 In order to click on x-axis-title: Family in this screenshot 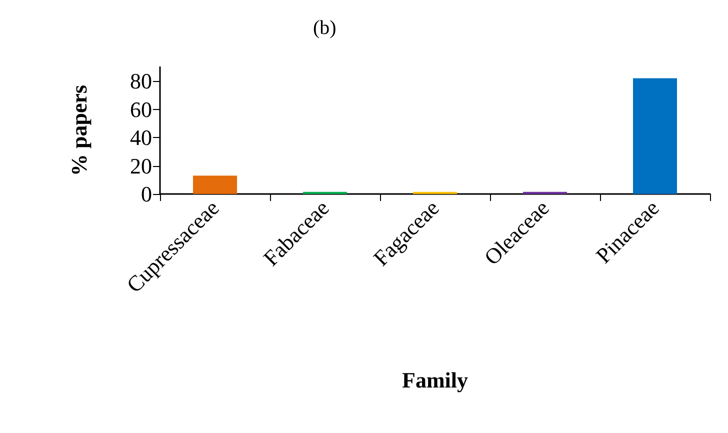, I will do `click(435, 380)`.